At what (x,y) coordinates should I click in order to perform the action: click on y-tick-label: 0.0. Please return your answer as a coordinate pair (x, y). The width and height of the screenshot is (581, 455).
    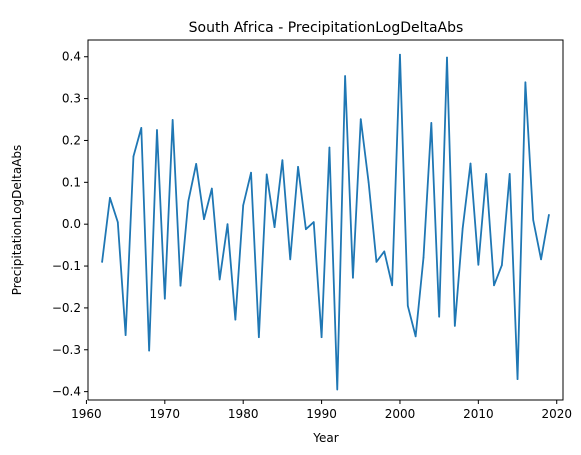
    Looking at the image, I should click on (71, 224).